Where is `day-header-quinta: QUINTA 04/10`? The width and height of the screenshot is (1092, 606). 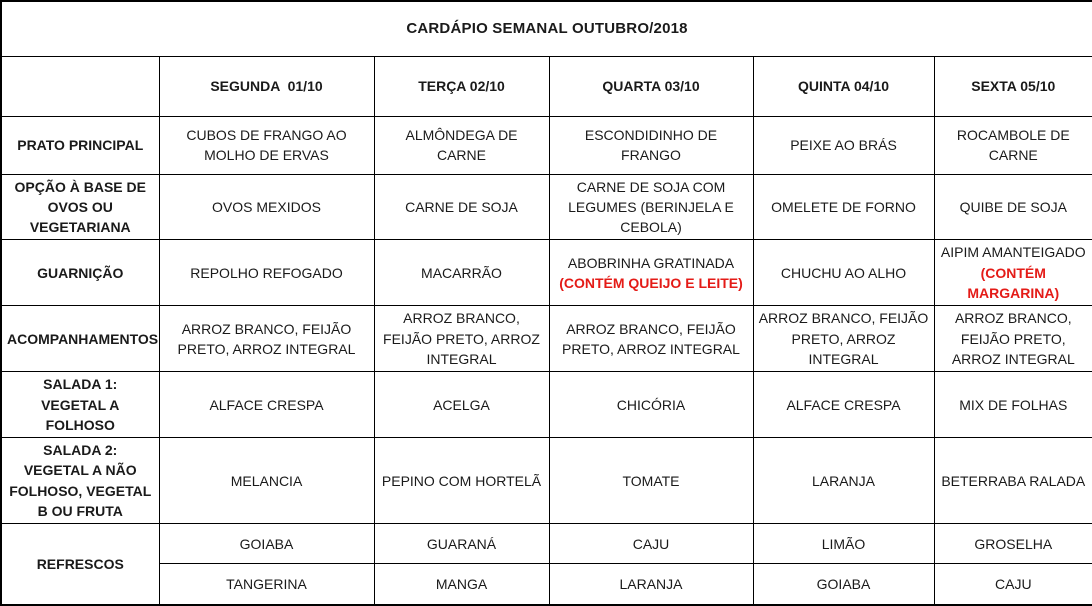
day-header-quinta: QUINTA 04/10 is located at coordinates (843, 86).